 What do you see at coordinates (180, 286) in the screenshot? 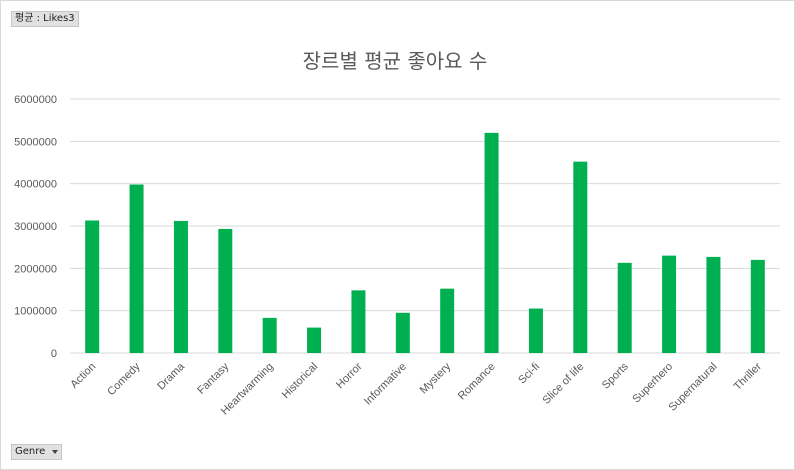
I see `bar-drama` at bounding box center [180, 286].